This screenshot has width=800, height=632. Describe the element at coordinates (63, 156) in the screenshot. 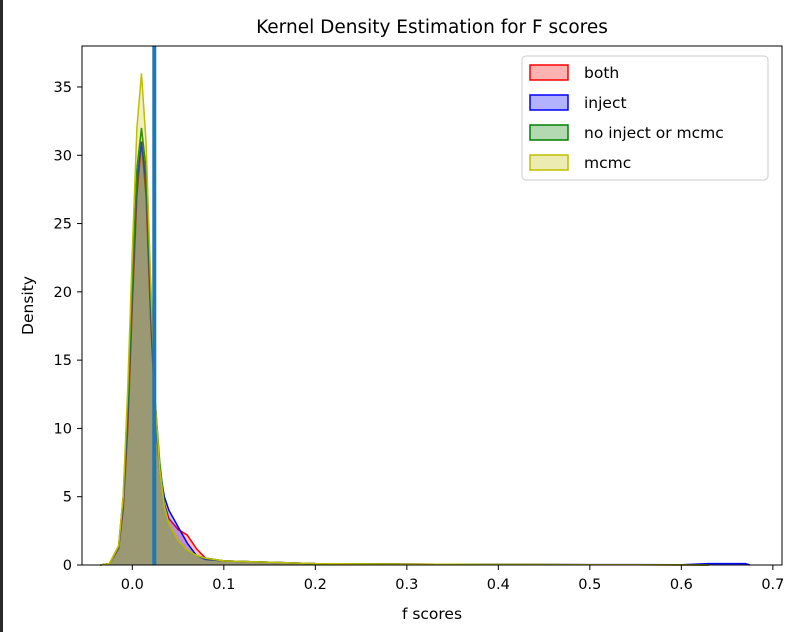

I see `y-tick-label: 30` at that location.